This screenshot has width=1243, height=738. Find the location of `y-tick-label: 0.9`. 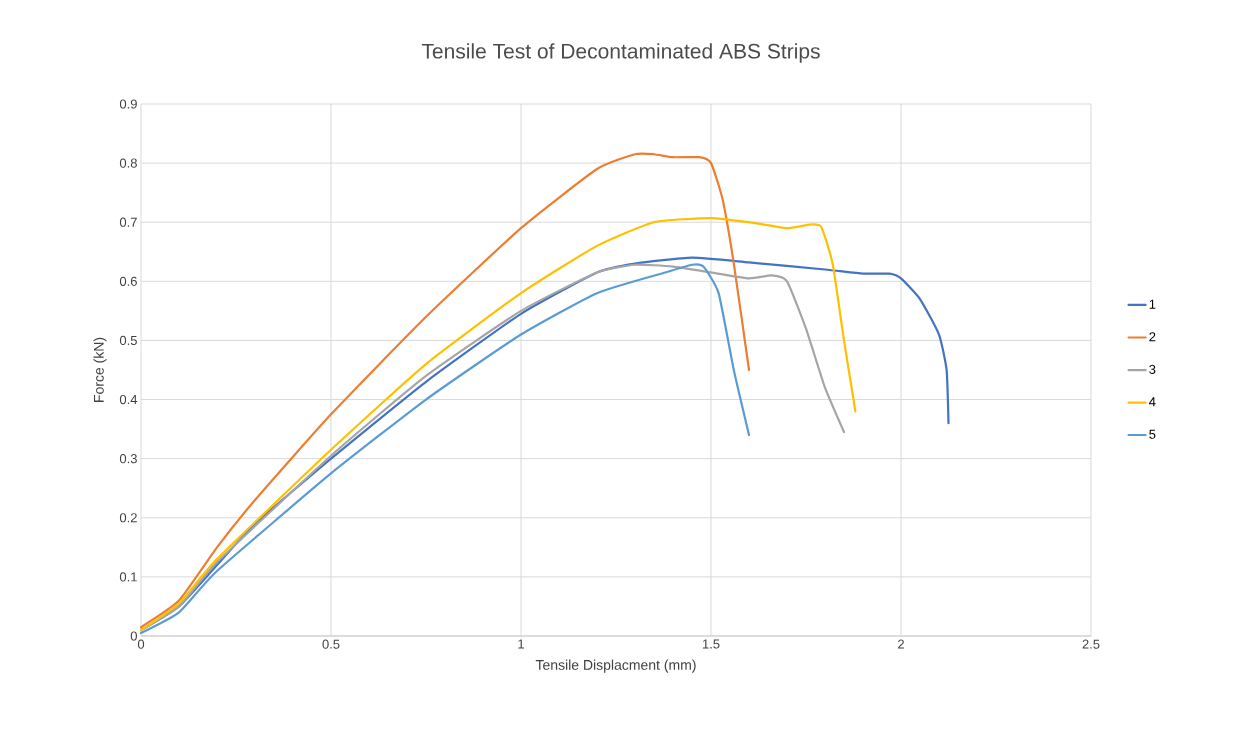

y-tick-label: 0.9 is located at coordinates (128, 104).